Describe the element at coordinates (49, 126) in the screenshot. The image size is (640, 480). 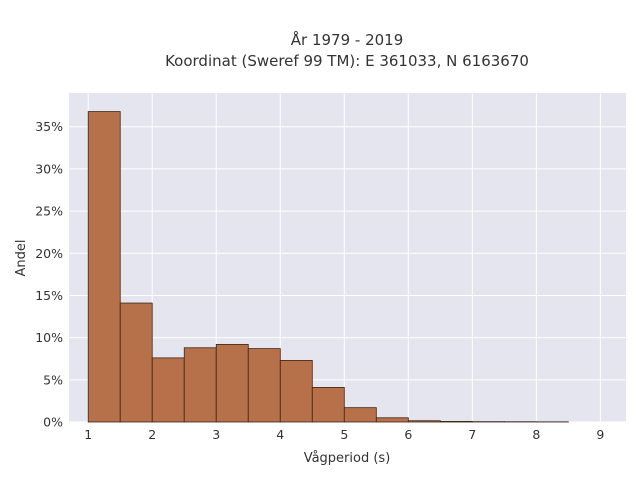
I see `y-tick-label-7: 35%` at that location.